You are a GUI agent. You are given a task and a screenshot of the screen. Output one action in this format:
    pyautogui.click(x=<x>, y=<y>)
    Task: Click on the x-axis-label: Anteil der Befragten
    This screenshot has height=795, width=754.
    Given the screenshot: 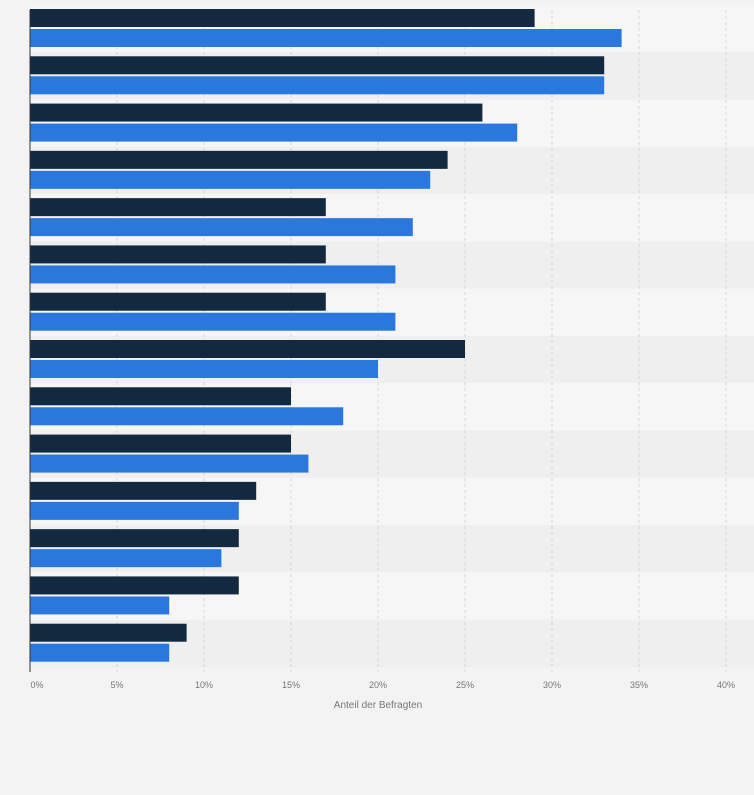 What is the action you would take?
    pyautogui.click(x=378, y=705)
    